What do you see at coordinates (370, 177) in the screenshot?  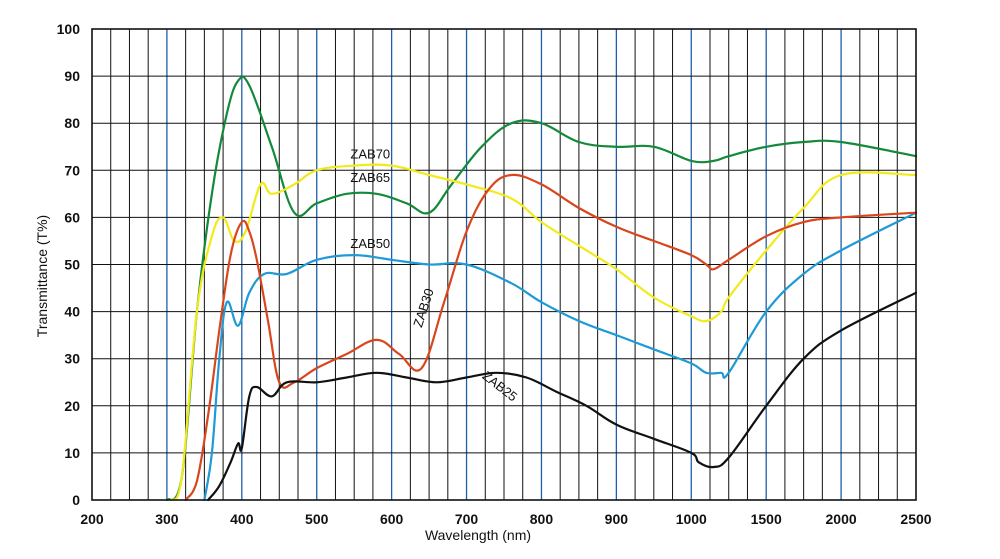 I see `series-label-zab65: ZAB65` at bounding box center [370, 177].